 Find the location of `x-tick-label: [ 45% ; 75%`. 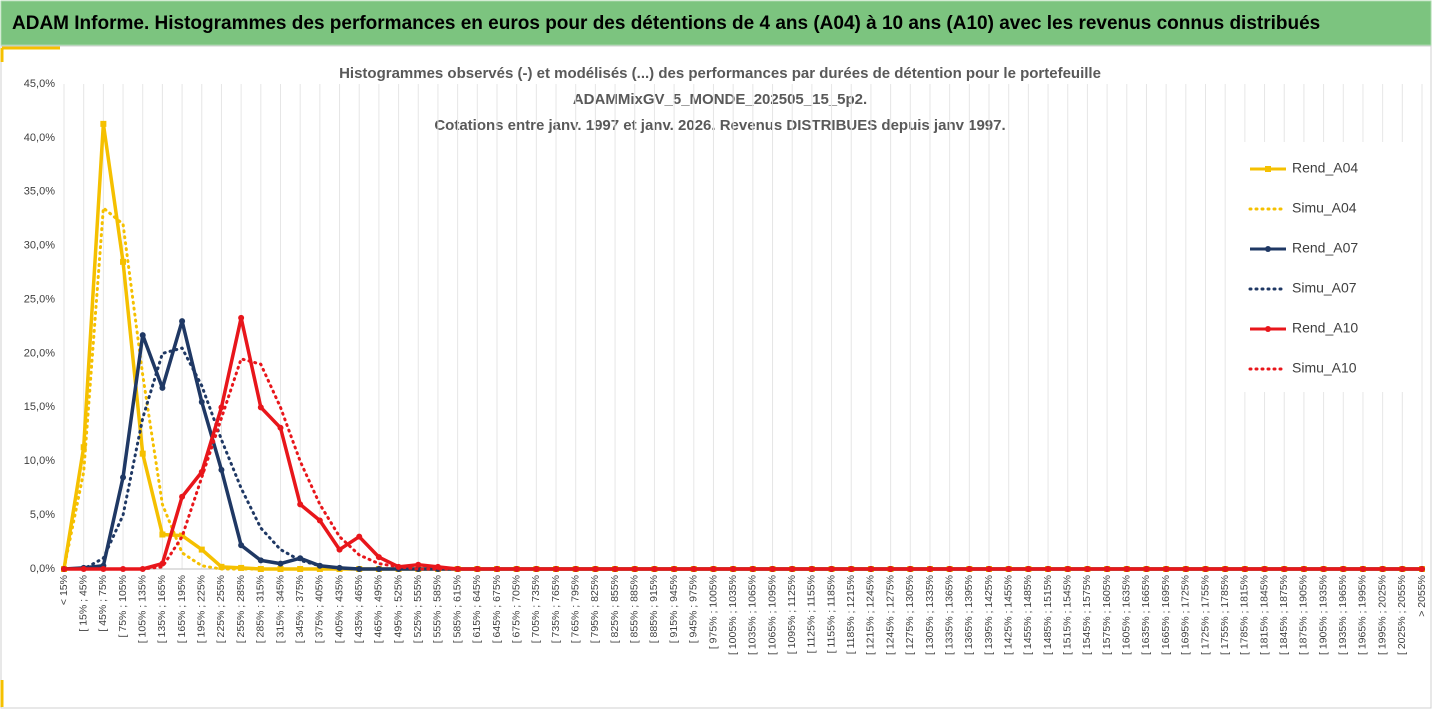

x-tick-label: [ 45% ; 75% is located at coordinates (103, 603).